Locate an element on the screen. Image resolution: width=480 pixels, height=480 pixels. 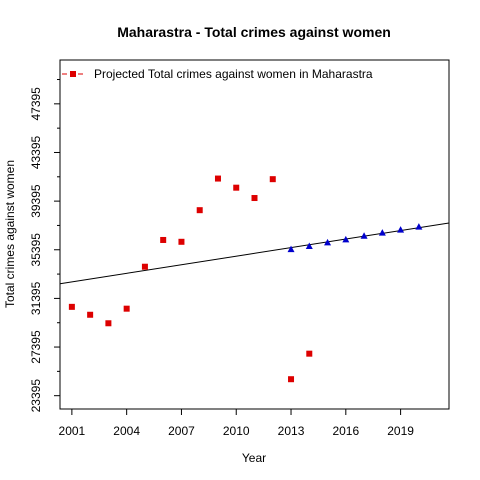
x-tick-label: 2004 is located at coordinates (126, 431).